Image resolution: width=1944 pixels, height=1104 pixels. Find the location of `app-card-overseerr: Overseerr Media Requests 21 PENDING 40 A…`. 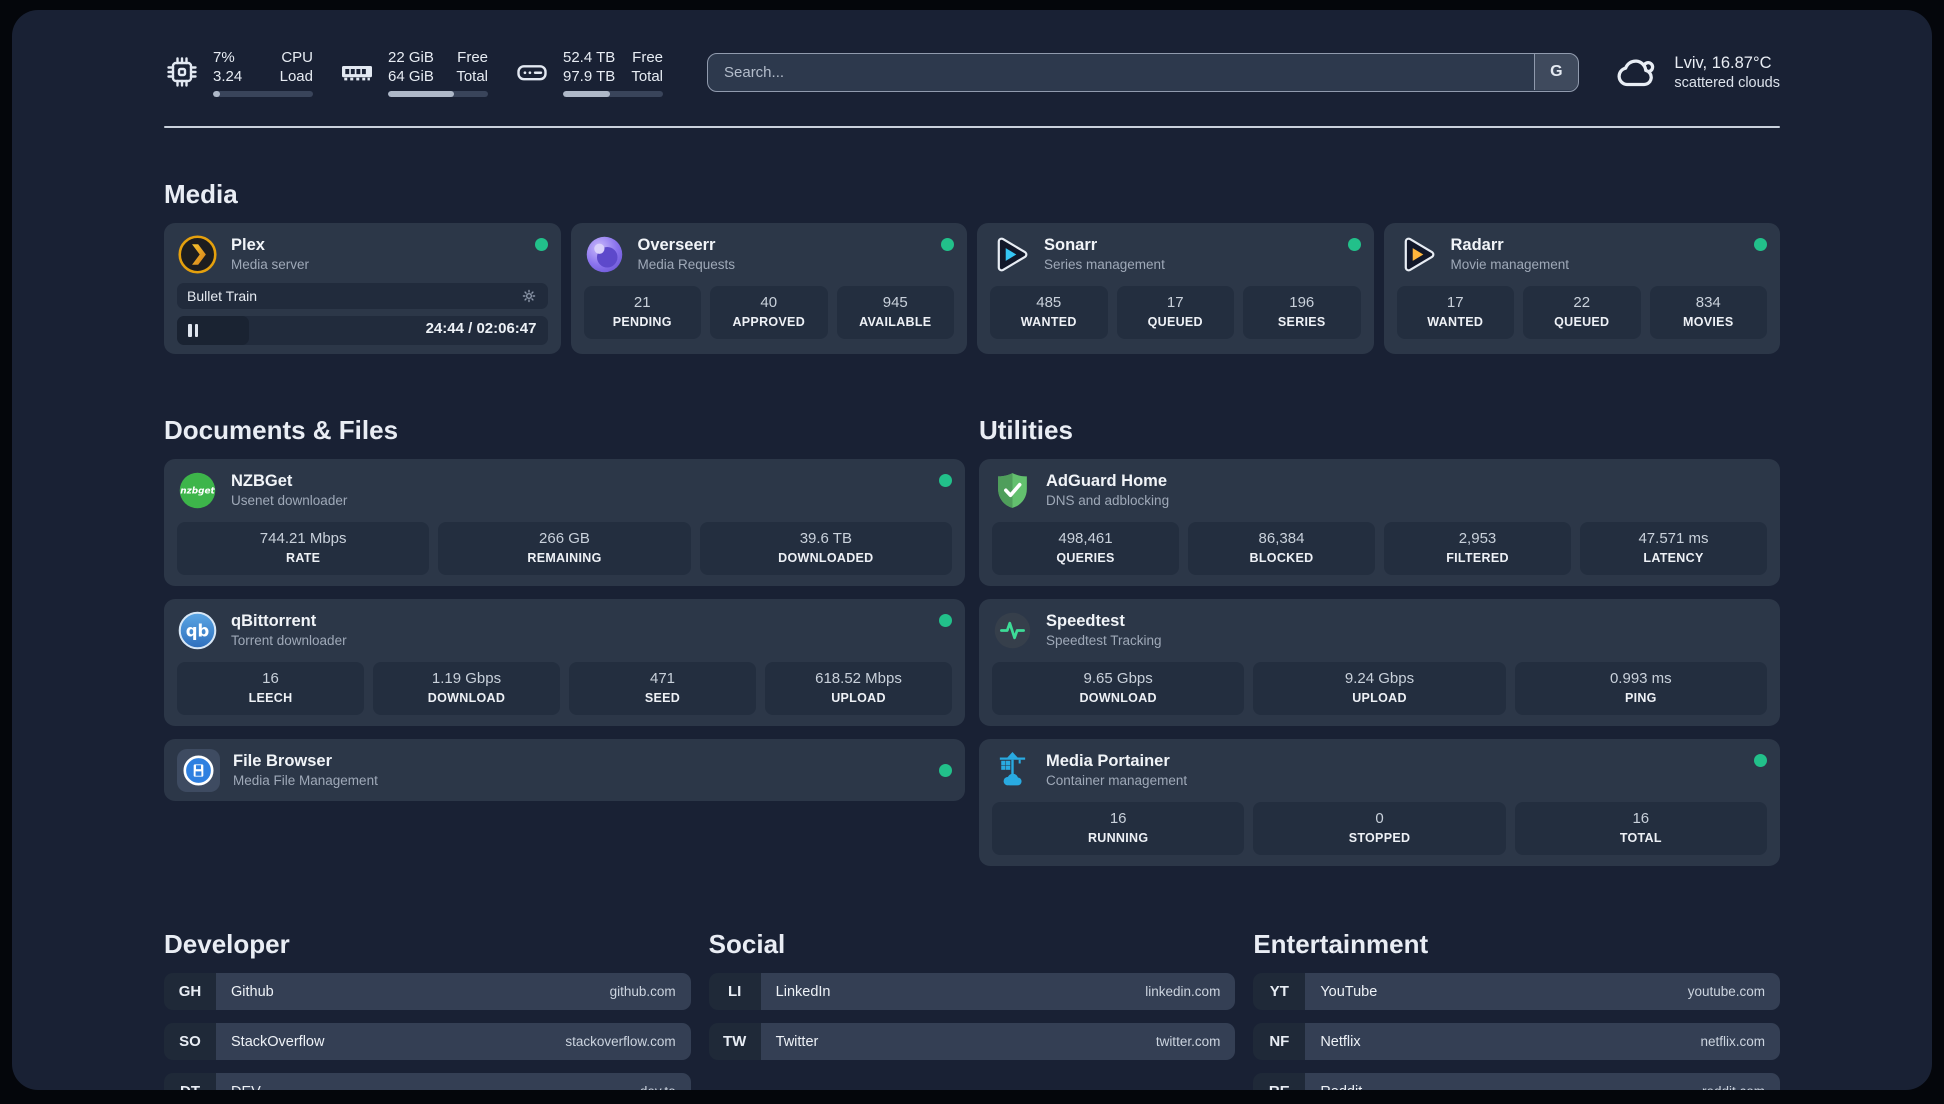

app-card-overseerr: Overseerr Media Requests 21 PENDING 40 A… is located at coordinates (768, 288).